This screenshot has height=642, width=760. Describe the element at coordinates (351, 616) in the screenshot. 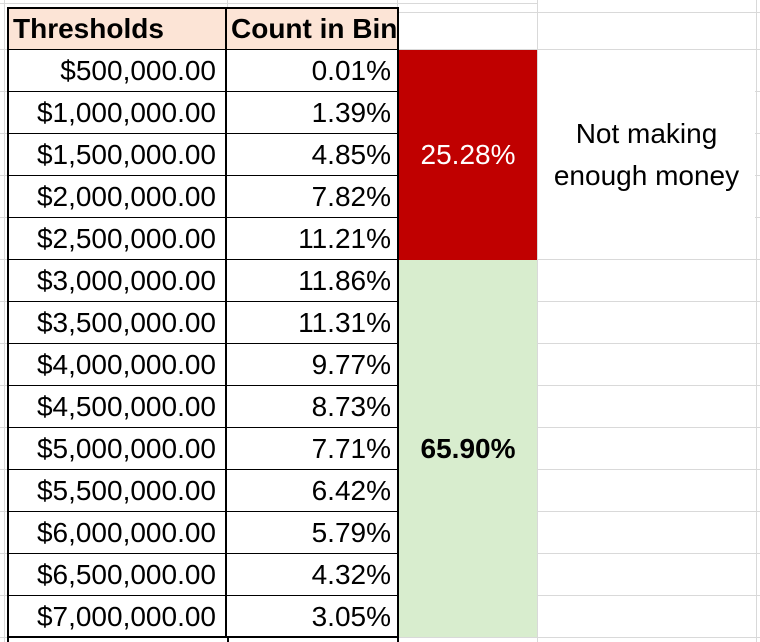

I see `count-cell: 3.05%` at that location.